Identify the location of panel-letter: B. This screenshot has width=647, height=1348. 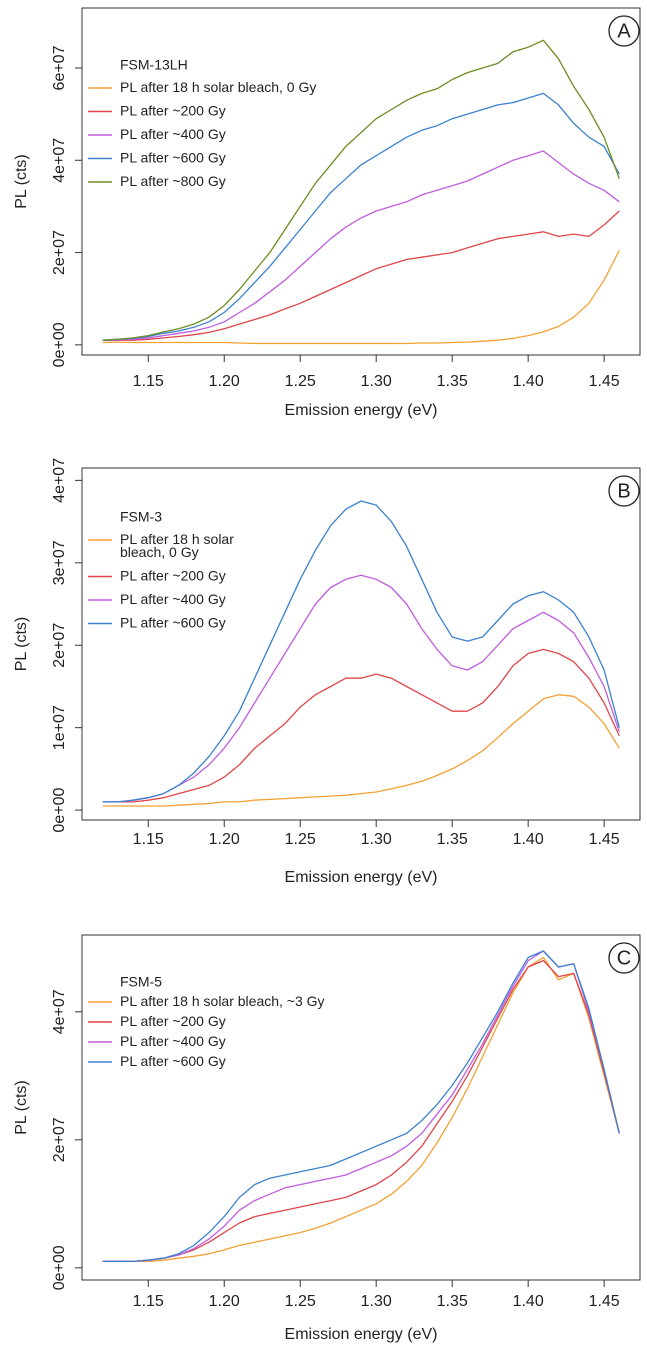
(623, 491).